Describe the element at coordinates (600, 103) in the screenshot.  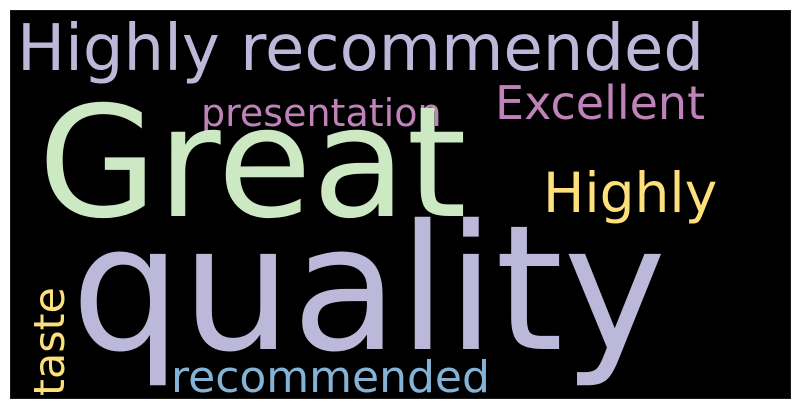
I see `word-excellent: Excellent` at that location.